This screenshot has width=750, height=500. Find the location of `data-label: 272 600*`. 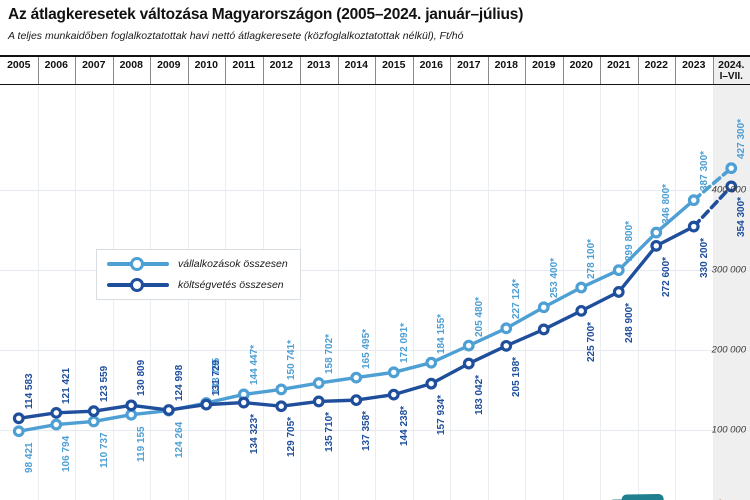

data-label: 272 600* is located at coordinates (667, 276).